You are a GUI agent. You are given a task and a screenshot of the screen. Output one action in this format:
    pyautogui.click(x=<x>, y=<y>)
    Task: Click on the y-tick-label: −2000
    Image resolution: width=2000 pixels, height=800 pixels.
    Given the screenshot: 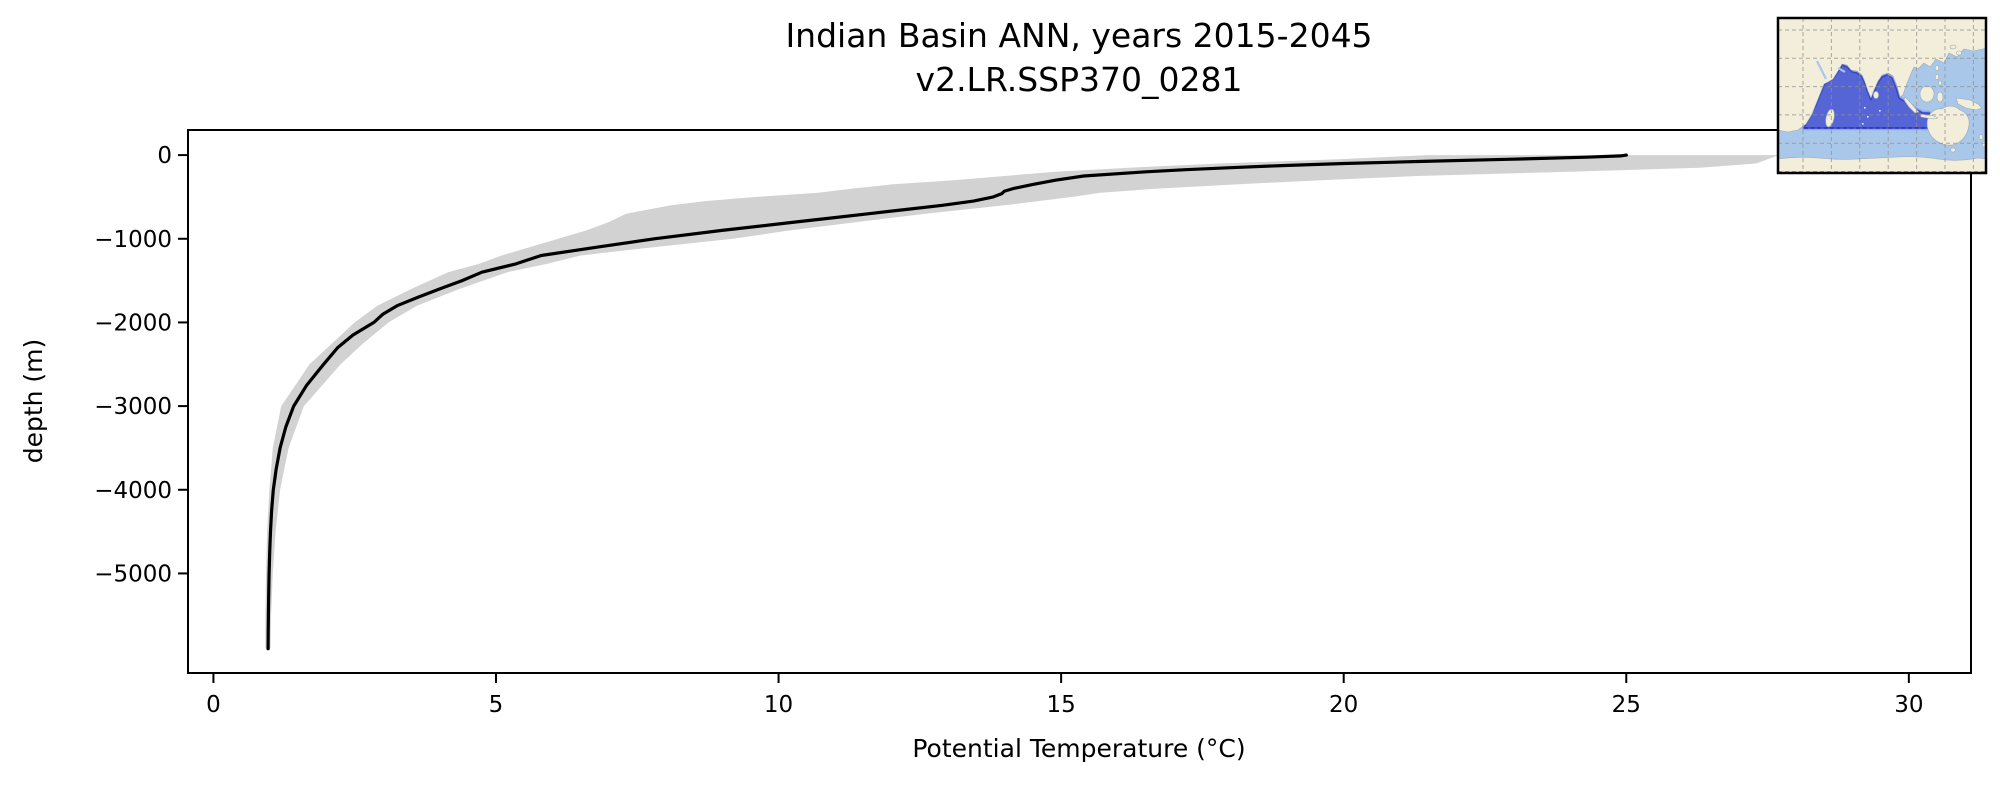 What is the action you would take?
    pyautogui.click(x=133, y=323)
    